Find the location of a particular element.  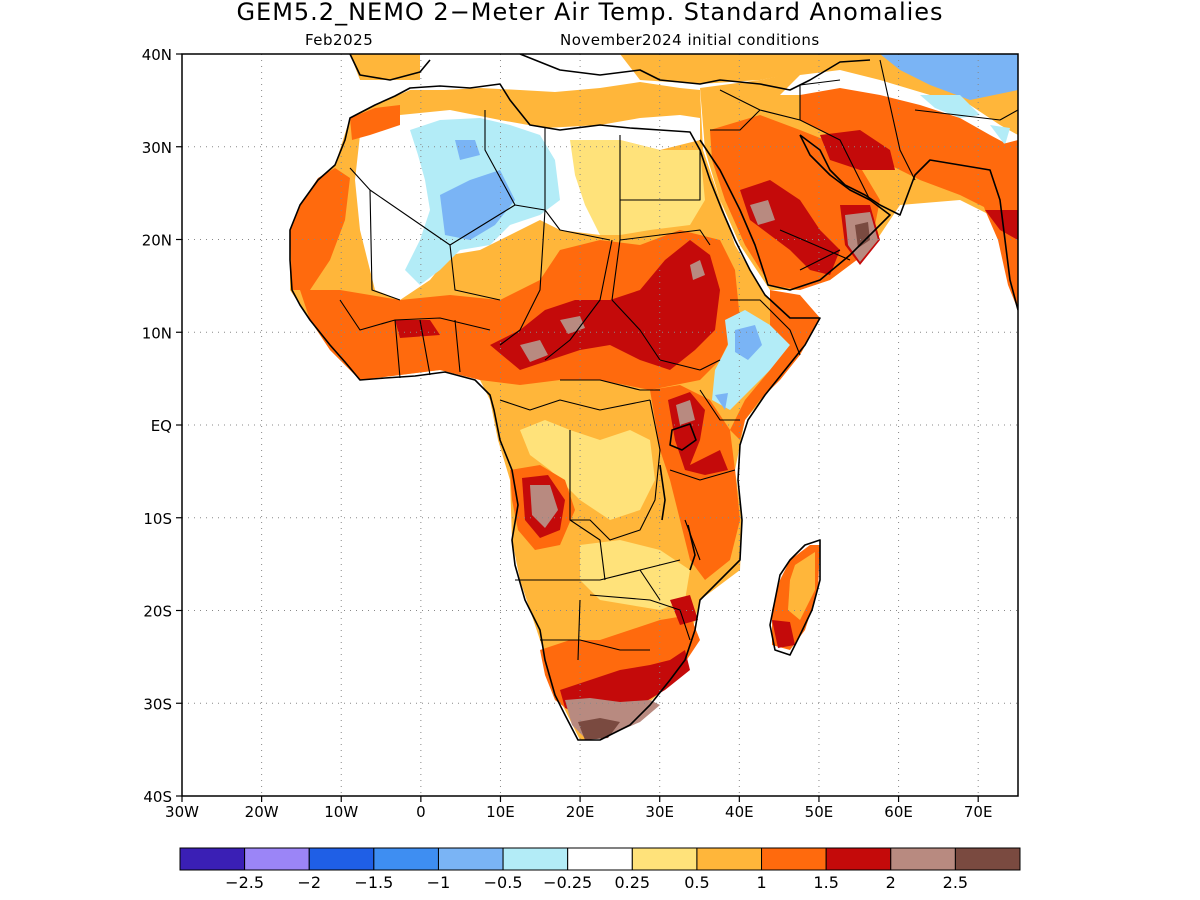

madagascar-light is located at coordinates (801, 586).